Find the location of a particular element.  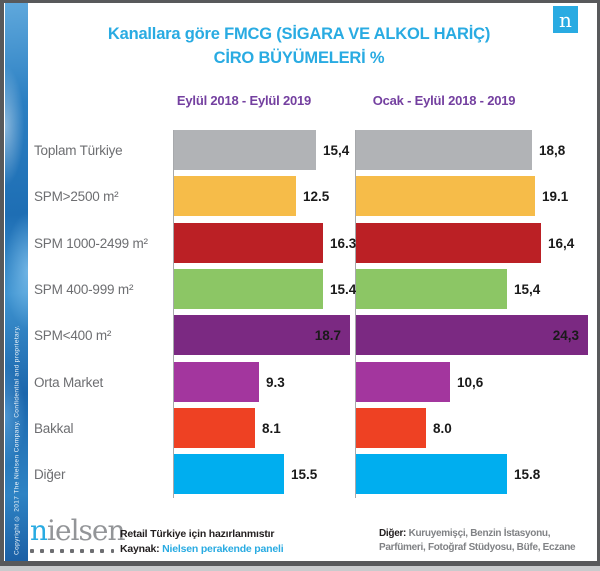

nielsen-n-letter: n is located at coordinates (565, 19).